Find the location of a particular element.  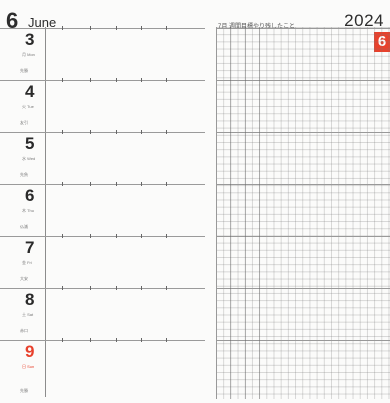

day-row: 先勝 4 火 Tue is located at coordinates (102, 100).